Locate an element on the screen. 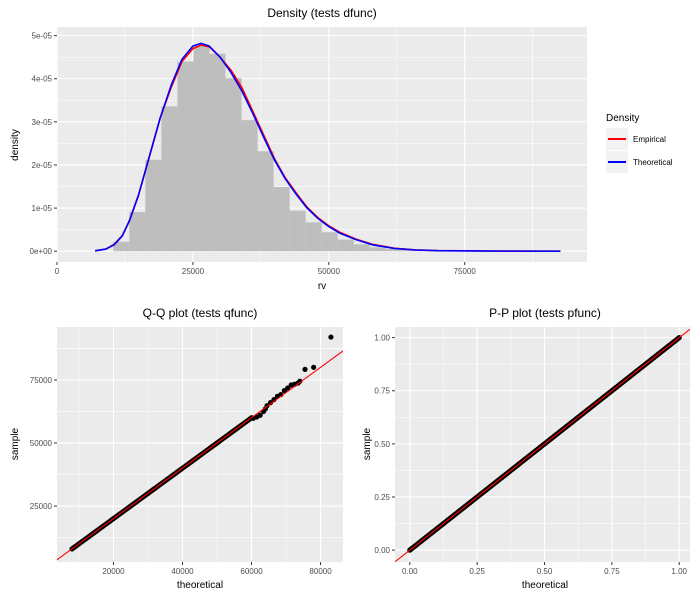 The height and width of the screenshot is (600, 700). density-ytick-label: 2e-05 is located at coordinates (42, 165).